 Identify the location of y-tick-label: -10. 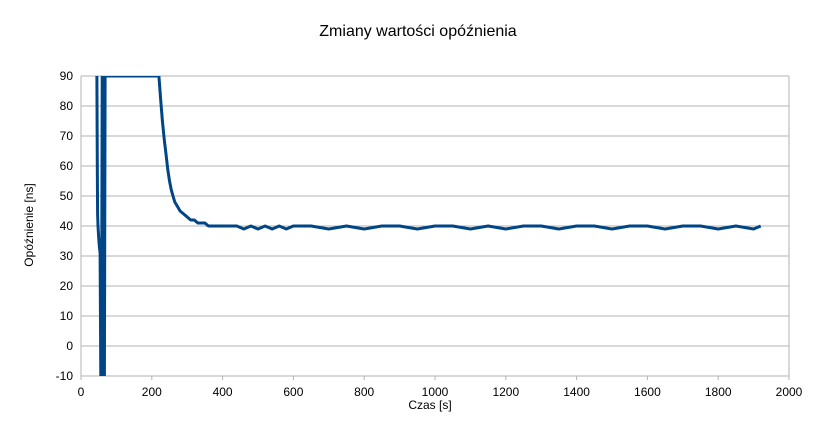
(65, 376).